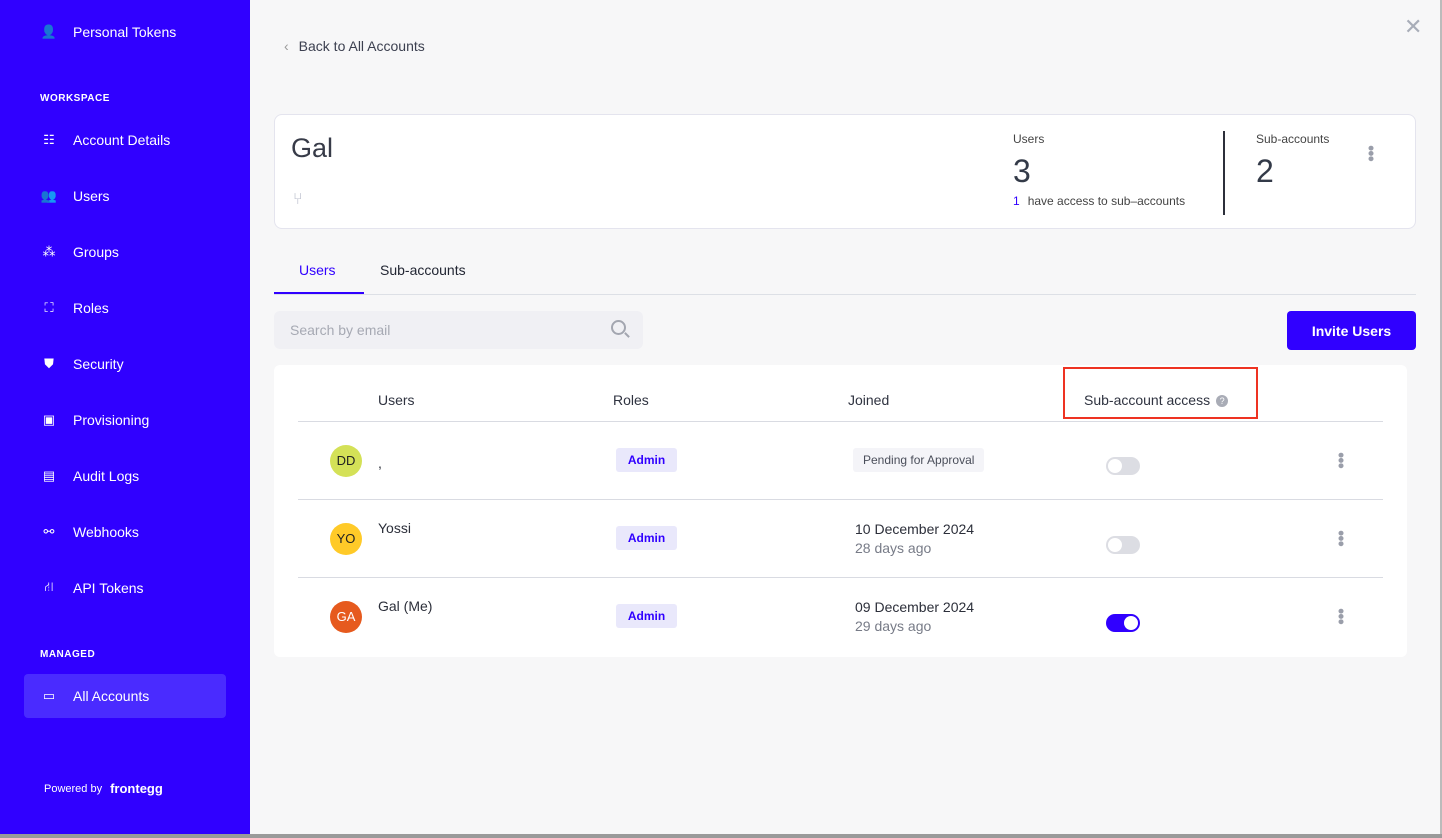  I want to click on sidebar-item-label: Provisioning, so click(111, 420).